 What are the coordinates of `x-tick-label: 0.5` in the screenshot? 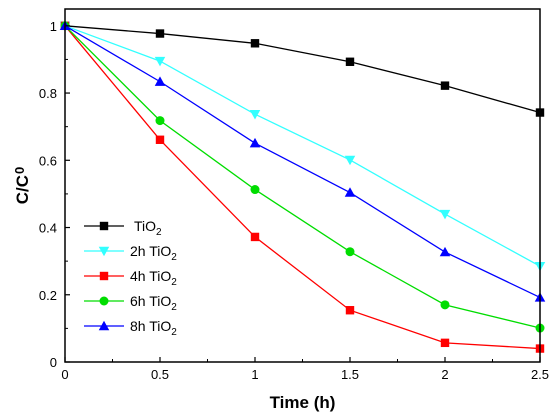 It's located at (160, 374).